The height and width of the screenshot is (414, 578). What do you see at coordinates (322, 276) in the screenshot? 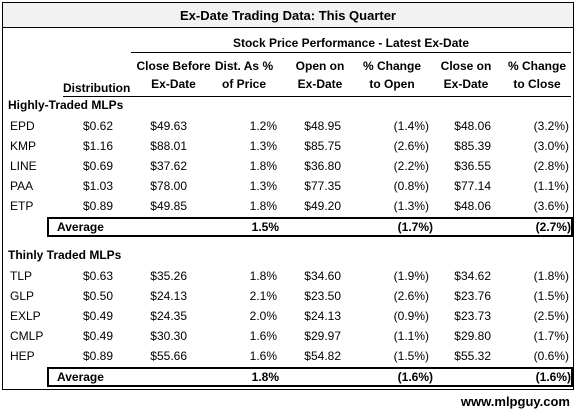
I see `cell-open: $34.60` at bounding box center [322, 276].